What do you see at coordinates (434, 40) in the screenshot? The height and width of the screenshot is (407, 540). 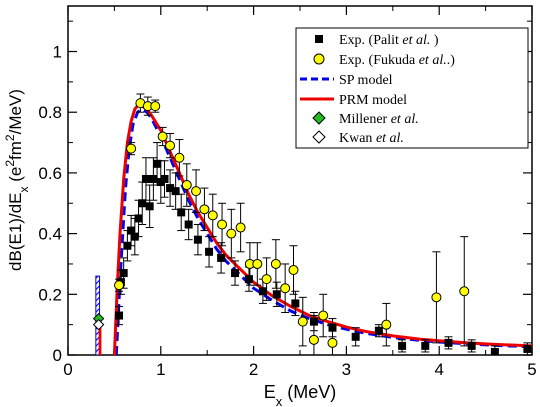 I see `legend-label-palit-3: )` at bounding box center [434, 40].